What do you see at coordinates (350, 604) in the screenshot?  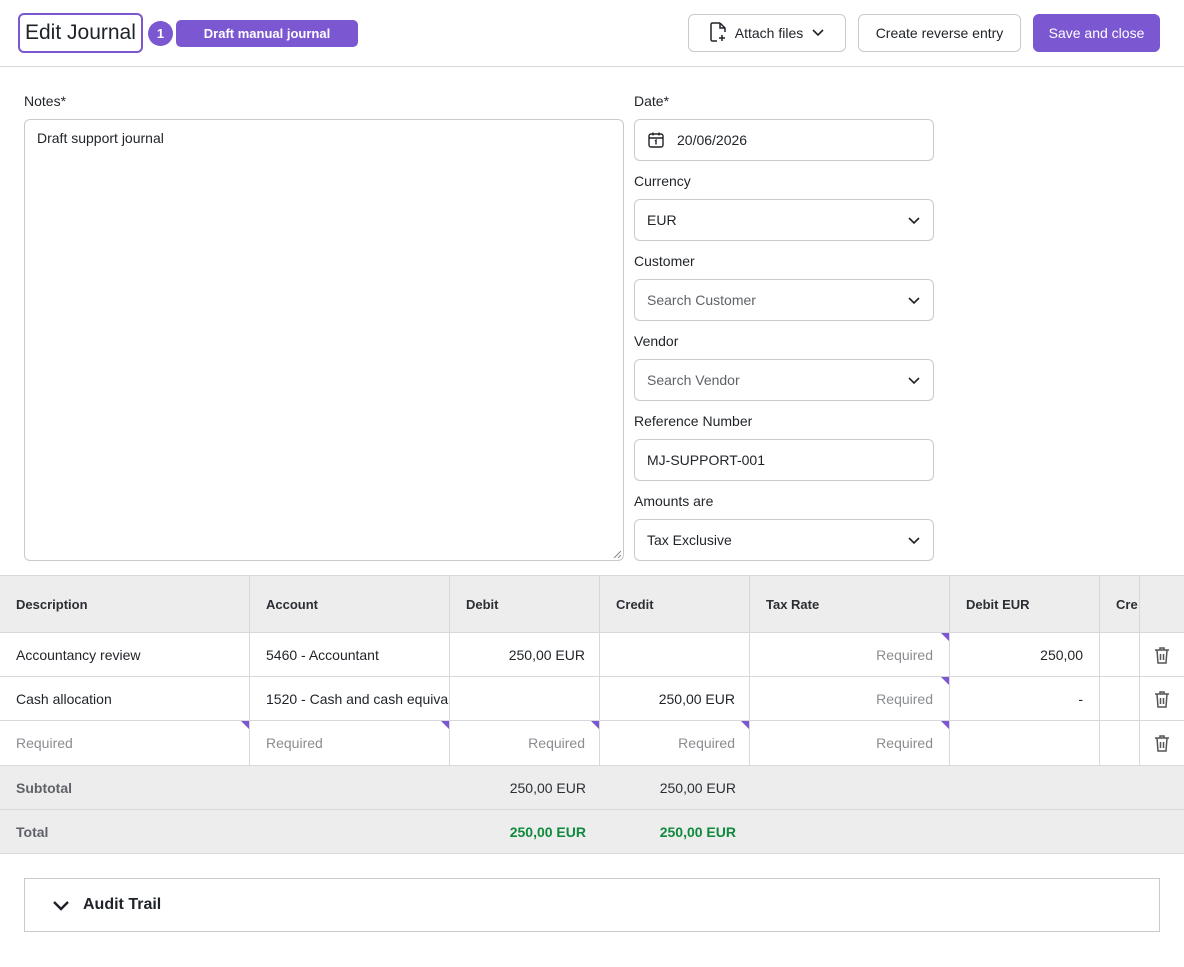 I see `column-header-account: Account` at bounding box center [350, 604].